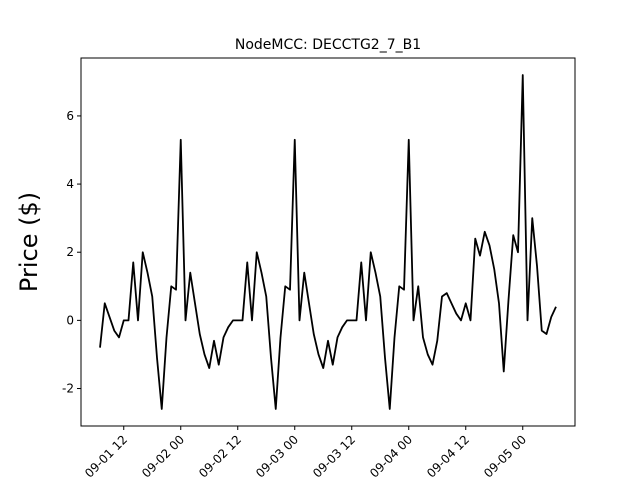 Image resolution: width=640 pixels, height=480 pixels. What do you see at coordinates (448, 456) in the screenshot?
I see `x-tick-label: 09-04 12` at bounding box center [448, 456].